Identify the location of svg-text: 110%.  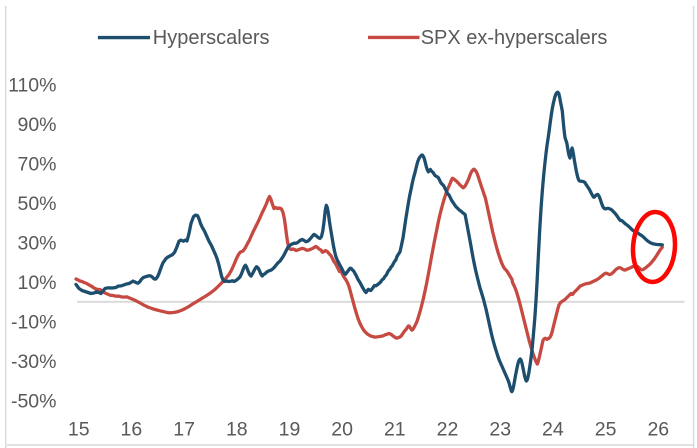
(32, 86).